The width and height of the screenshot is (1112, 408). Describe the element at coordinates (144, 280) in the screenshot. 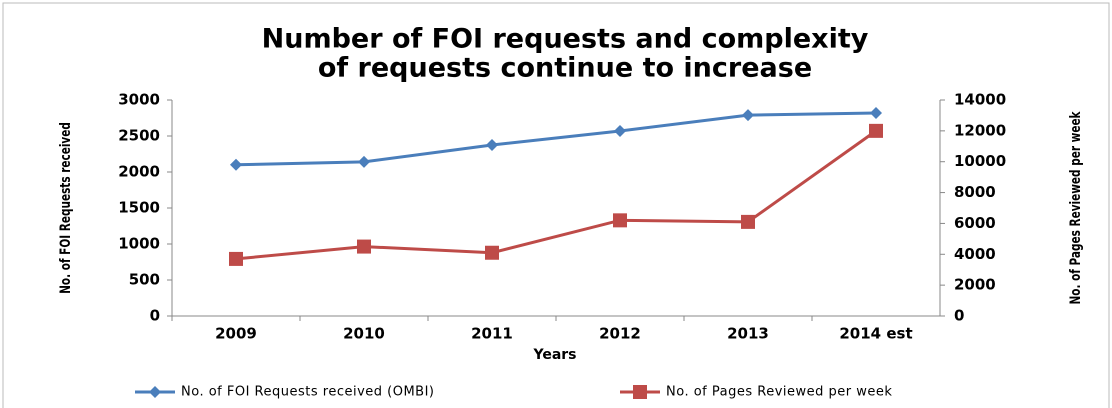

I see `y-tick-label: 500` at that location.